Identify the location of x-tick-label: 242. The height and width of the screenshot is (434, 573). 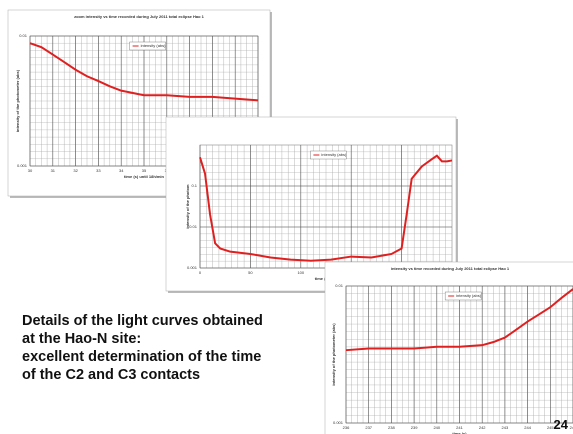
(482, 427).